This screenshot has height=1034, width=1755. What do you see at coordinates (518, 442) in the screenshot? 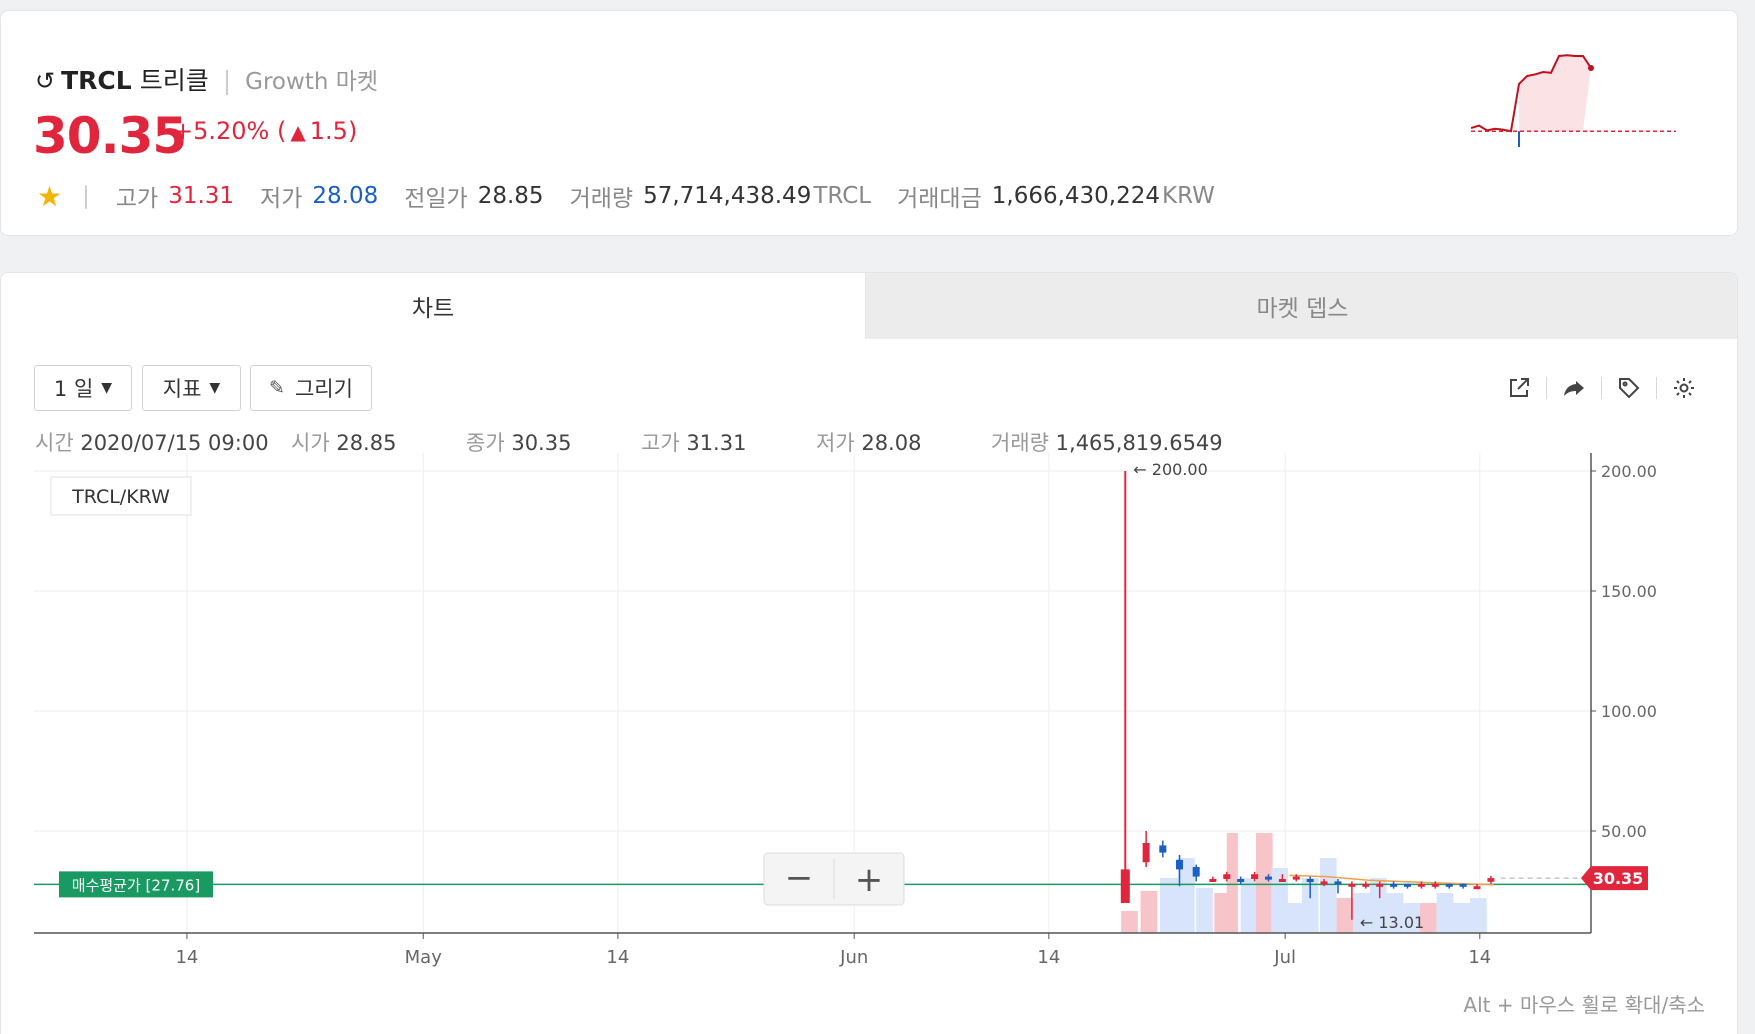
I see `ohlc-close: 종가 30.35` at bounding box center [518, 442].